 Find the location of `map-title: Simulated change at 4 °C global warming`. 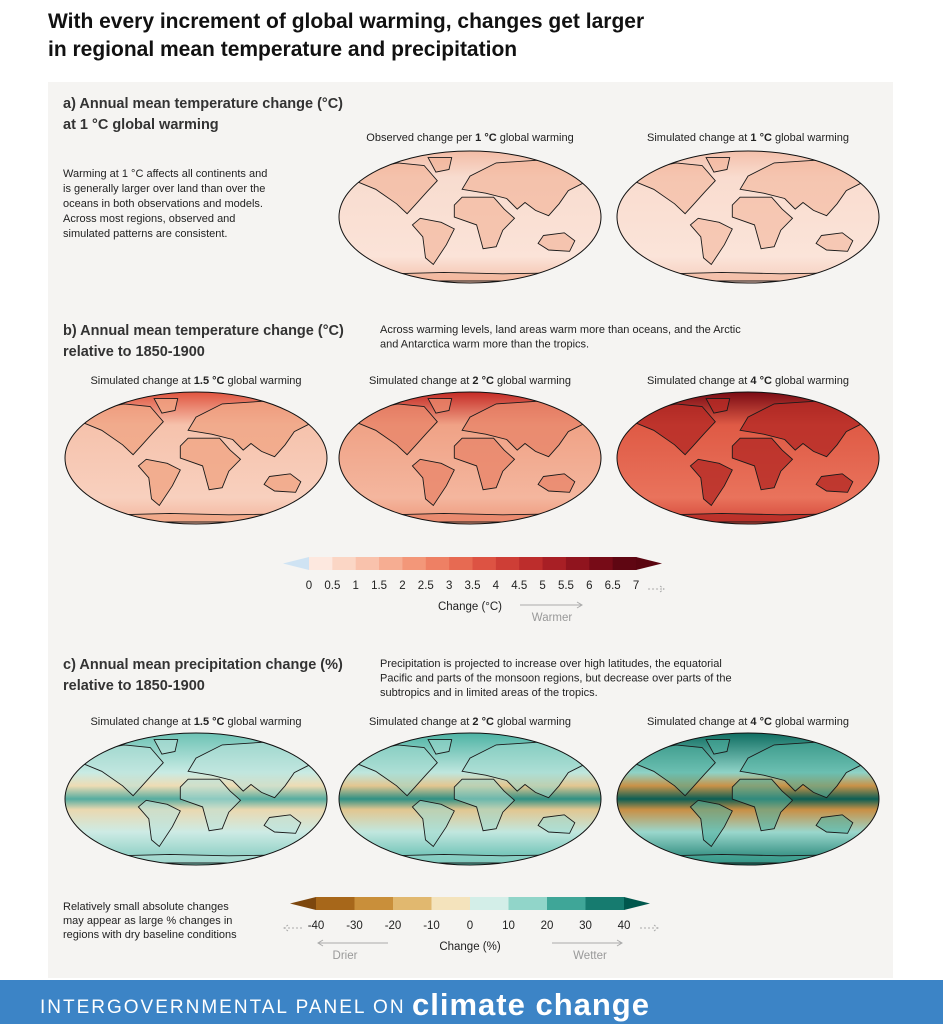

map-title: Simulated change at 4 °C global warming is located at coordinates (748, 381).